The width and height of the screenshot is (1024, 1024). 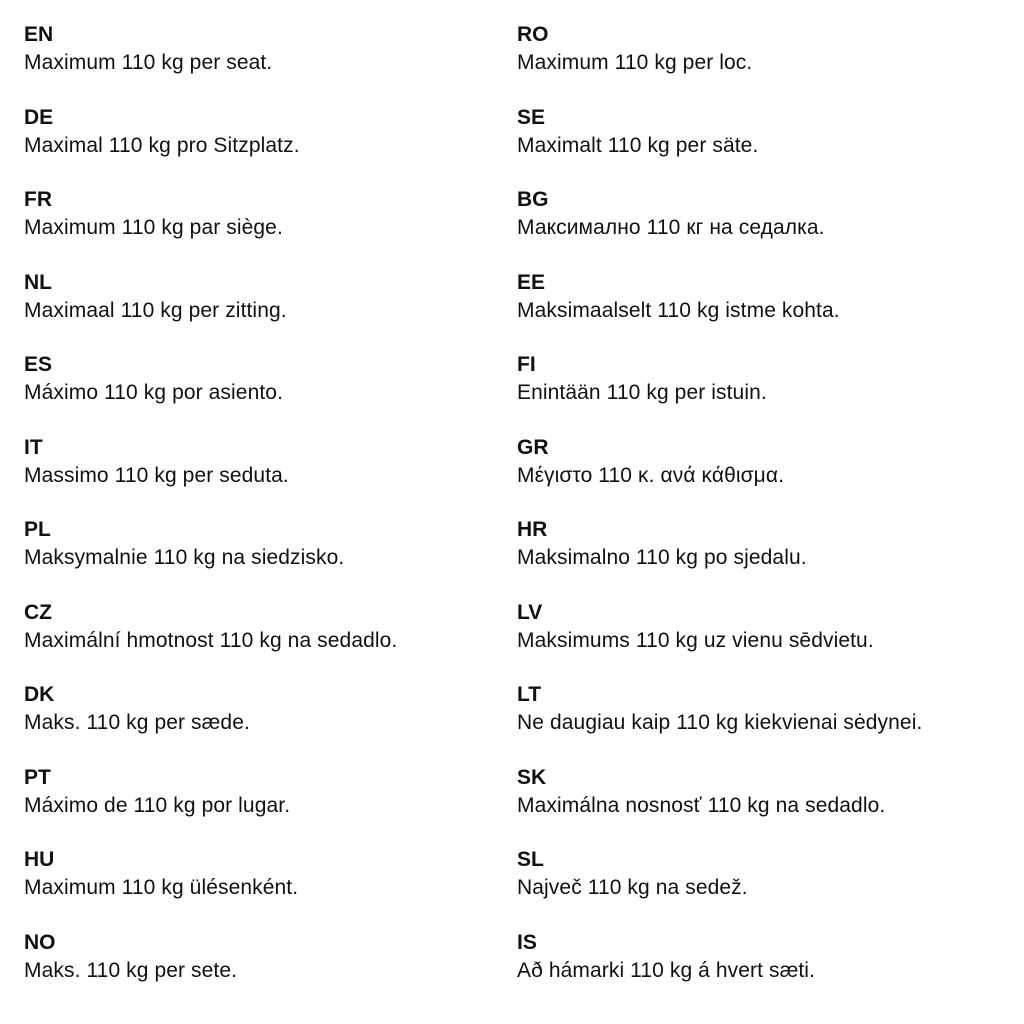 What do you see at coordinates (642, 392) in the screenshot?
I see `weight-limit-text: Enintään 110 kg per istuin.` at bounding box center [642, 392].